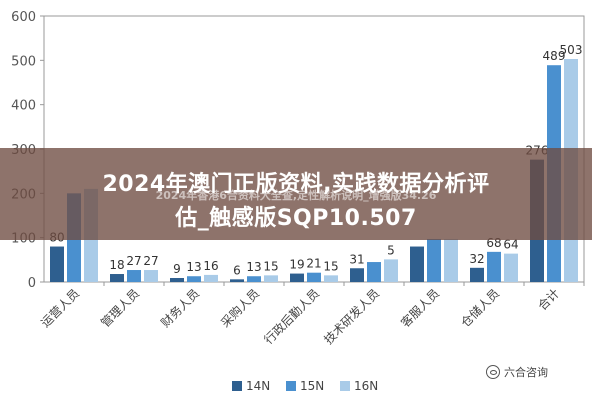 The height and width of the screenshot is (400, 592). I want to click on data-label: 21, so click(313, 264).